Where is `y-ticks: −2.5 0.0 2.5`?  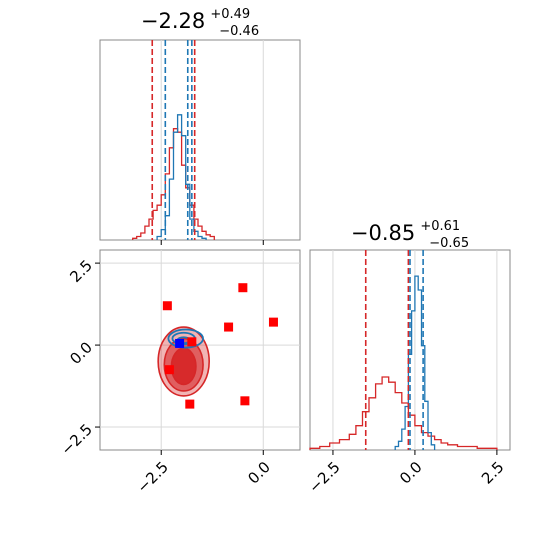
y-ticks: −2.5 0.0 2.5 is located at coordinates (79, 357).